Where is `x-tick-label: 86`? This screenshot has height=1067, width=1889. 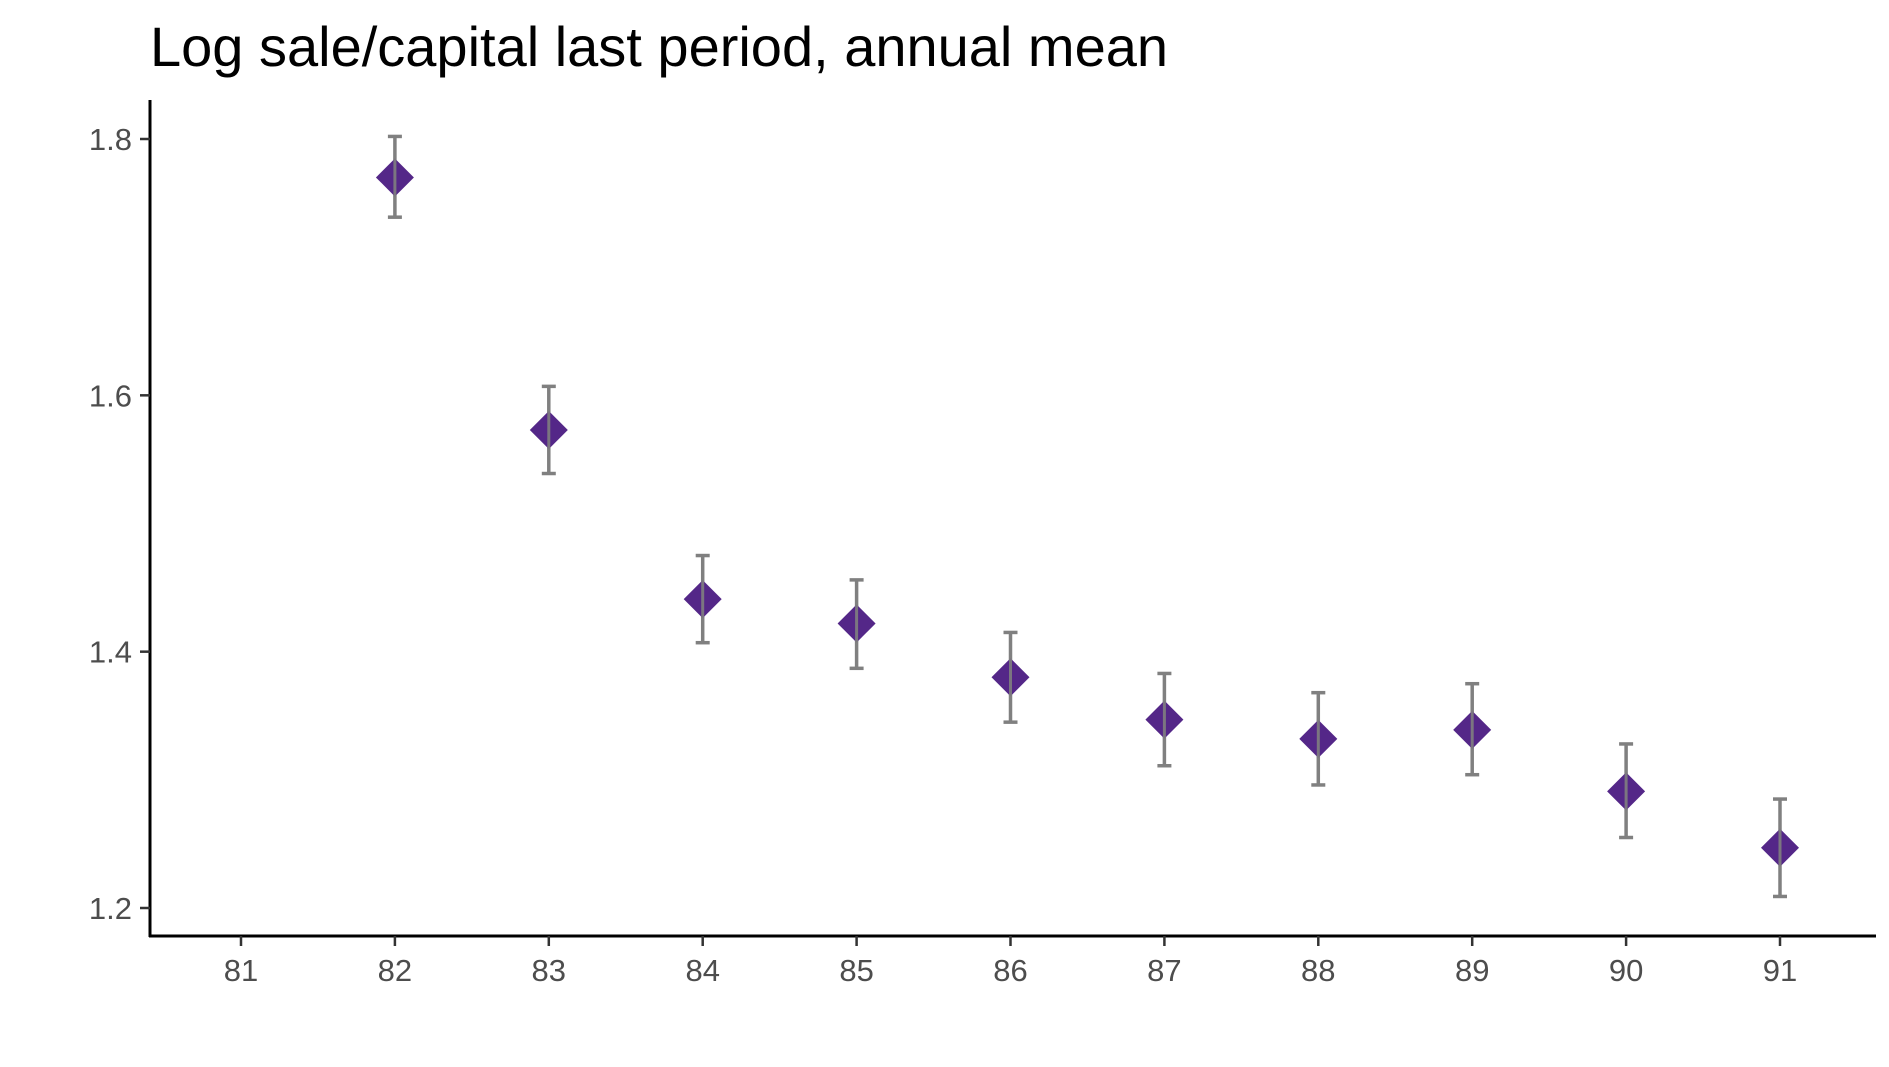
x-tick-label: 86 is located at coordinates (1010, 970).